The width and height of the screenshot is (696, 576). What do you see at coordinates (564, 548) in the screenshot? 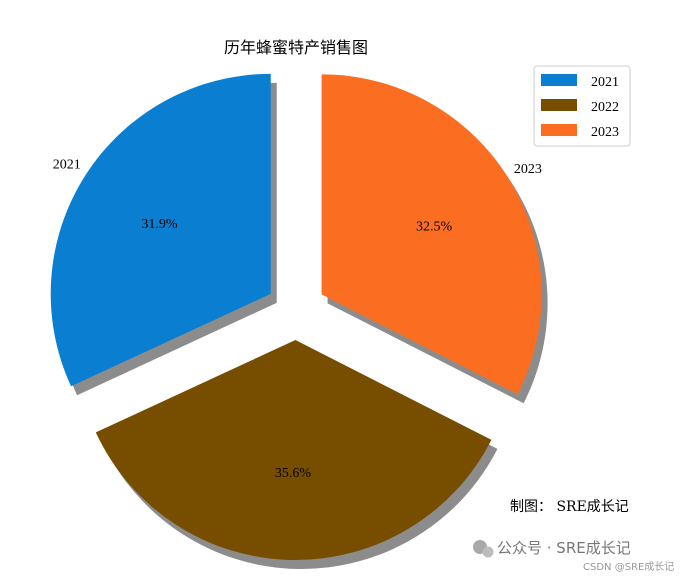
I see `watermark-main: 公众号 · SRE成长记` at bounding box center [564, 548].